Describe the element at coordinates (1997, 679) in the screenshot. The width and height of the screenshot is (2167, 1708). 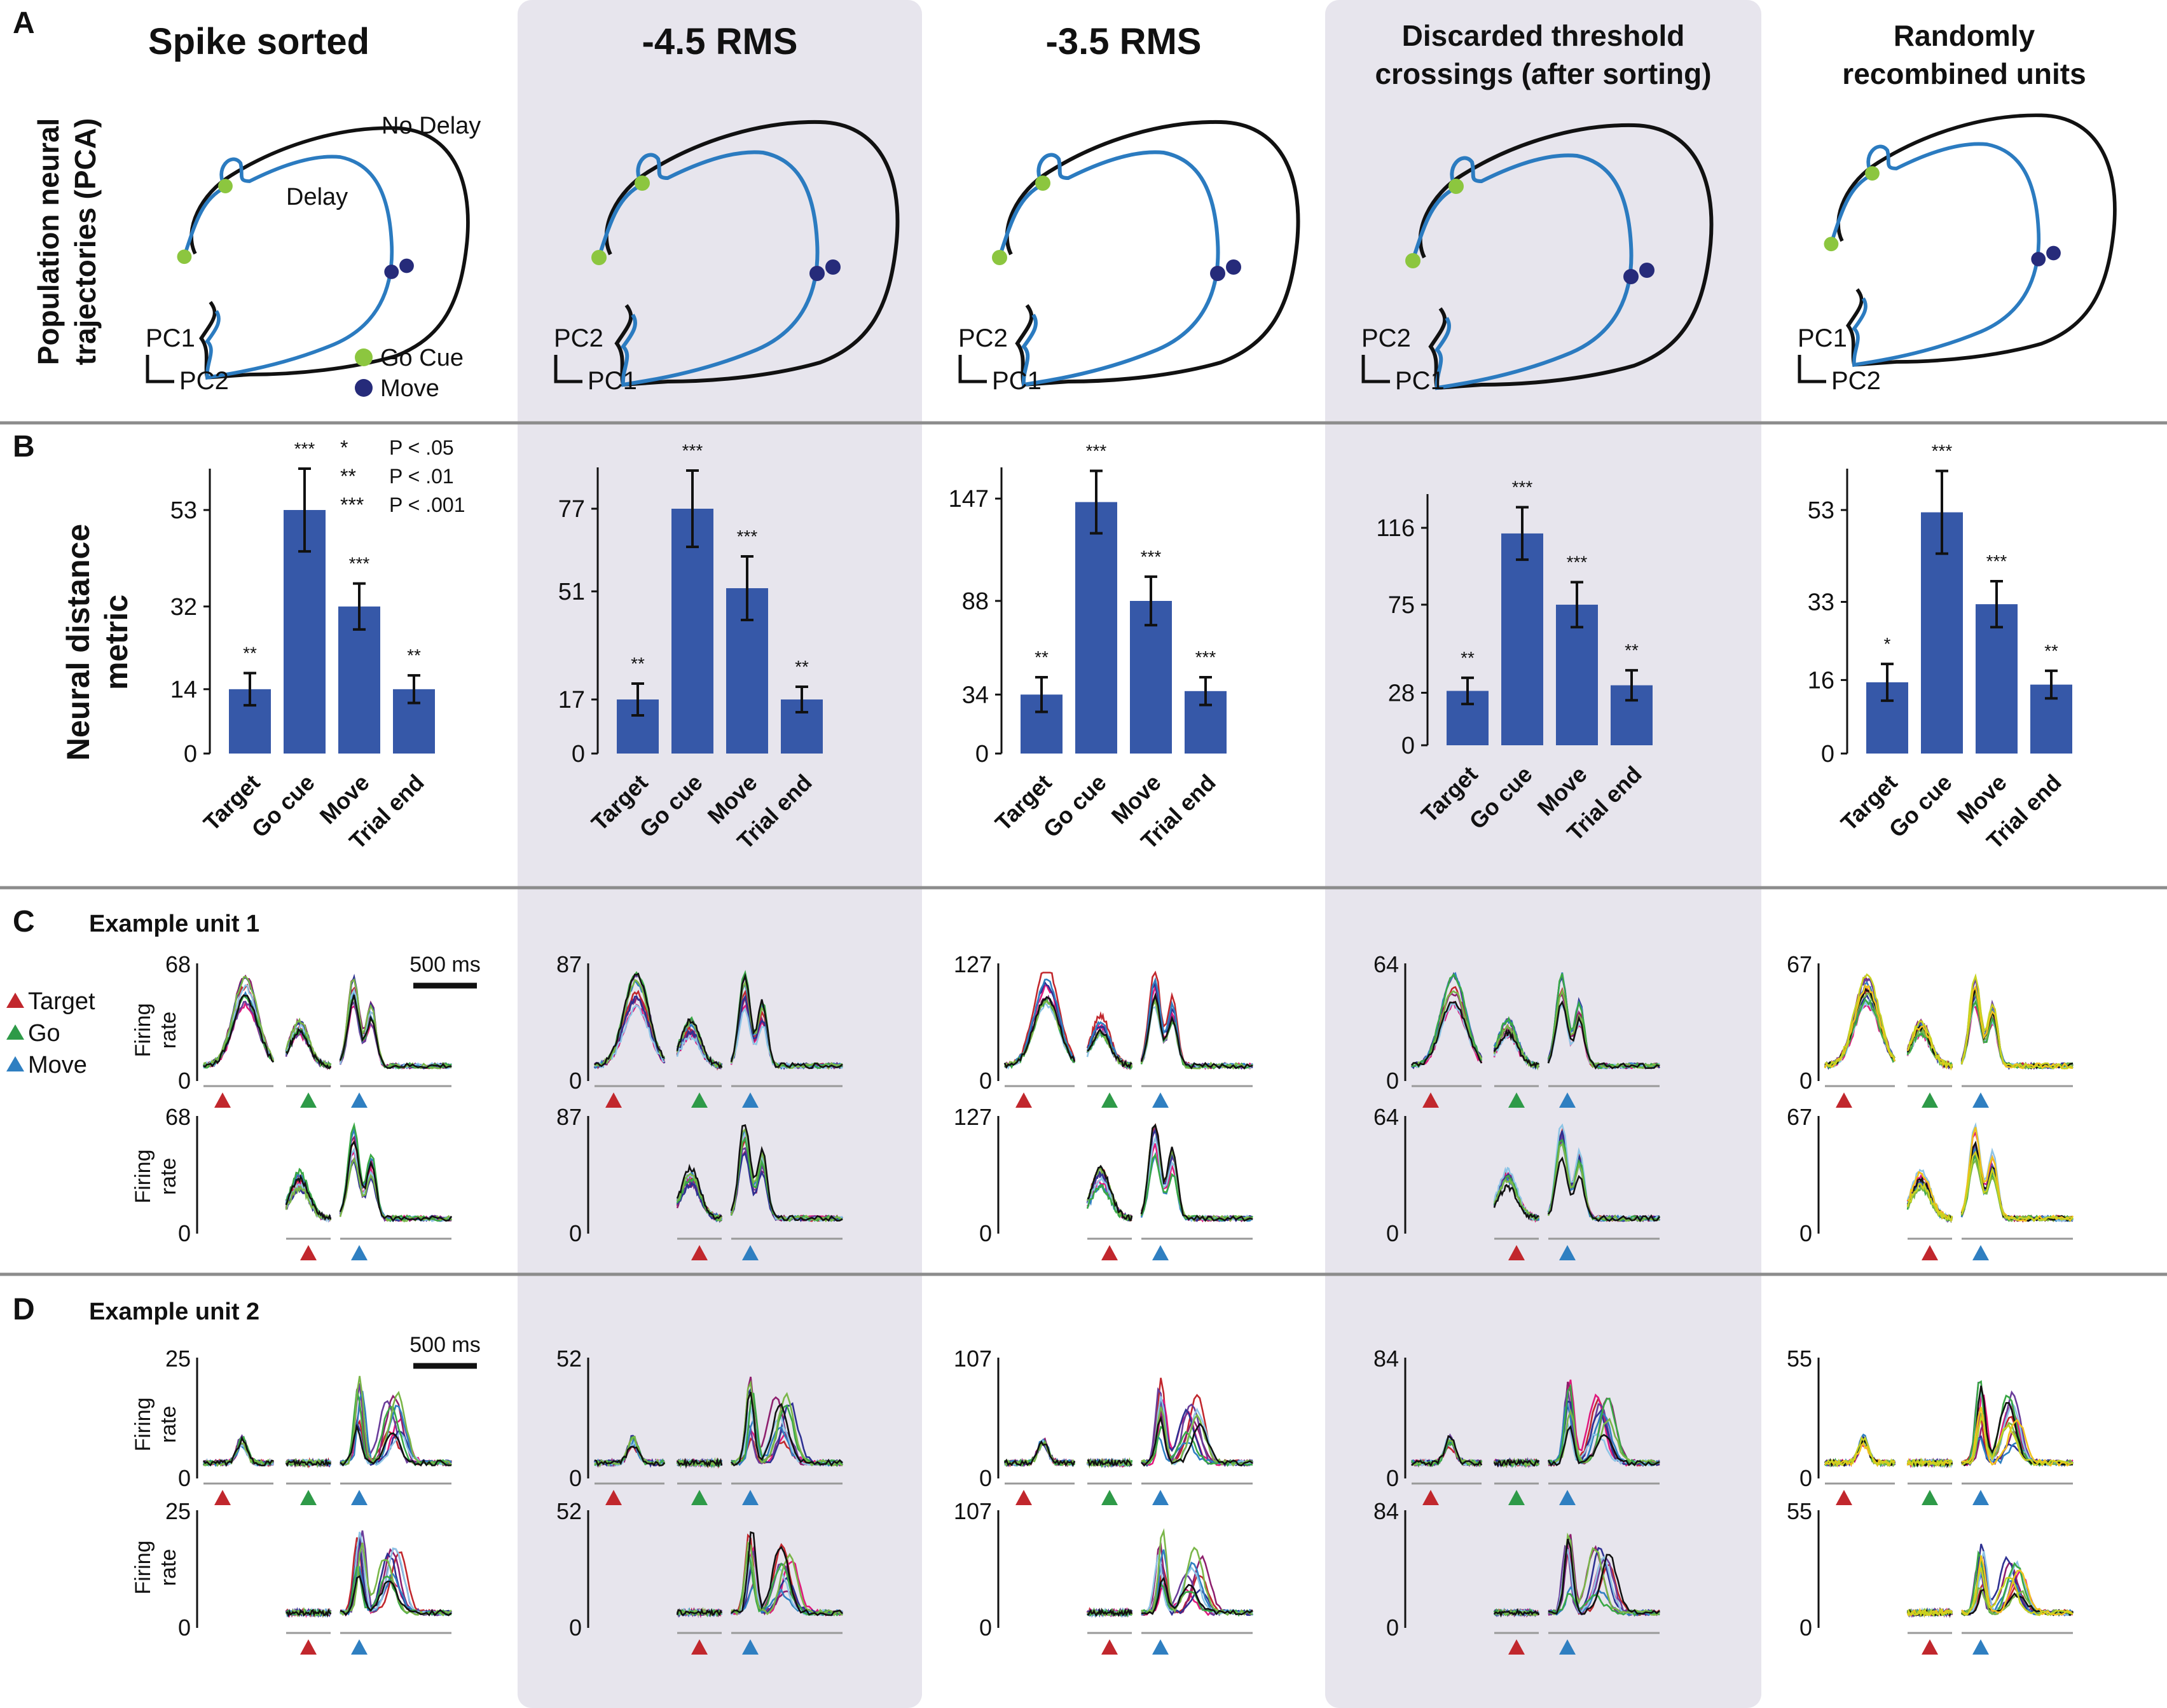
I see `bar-move` at that location.